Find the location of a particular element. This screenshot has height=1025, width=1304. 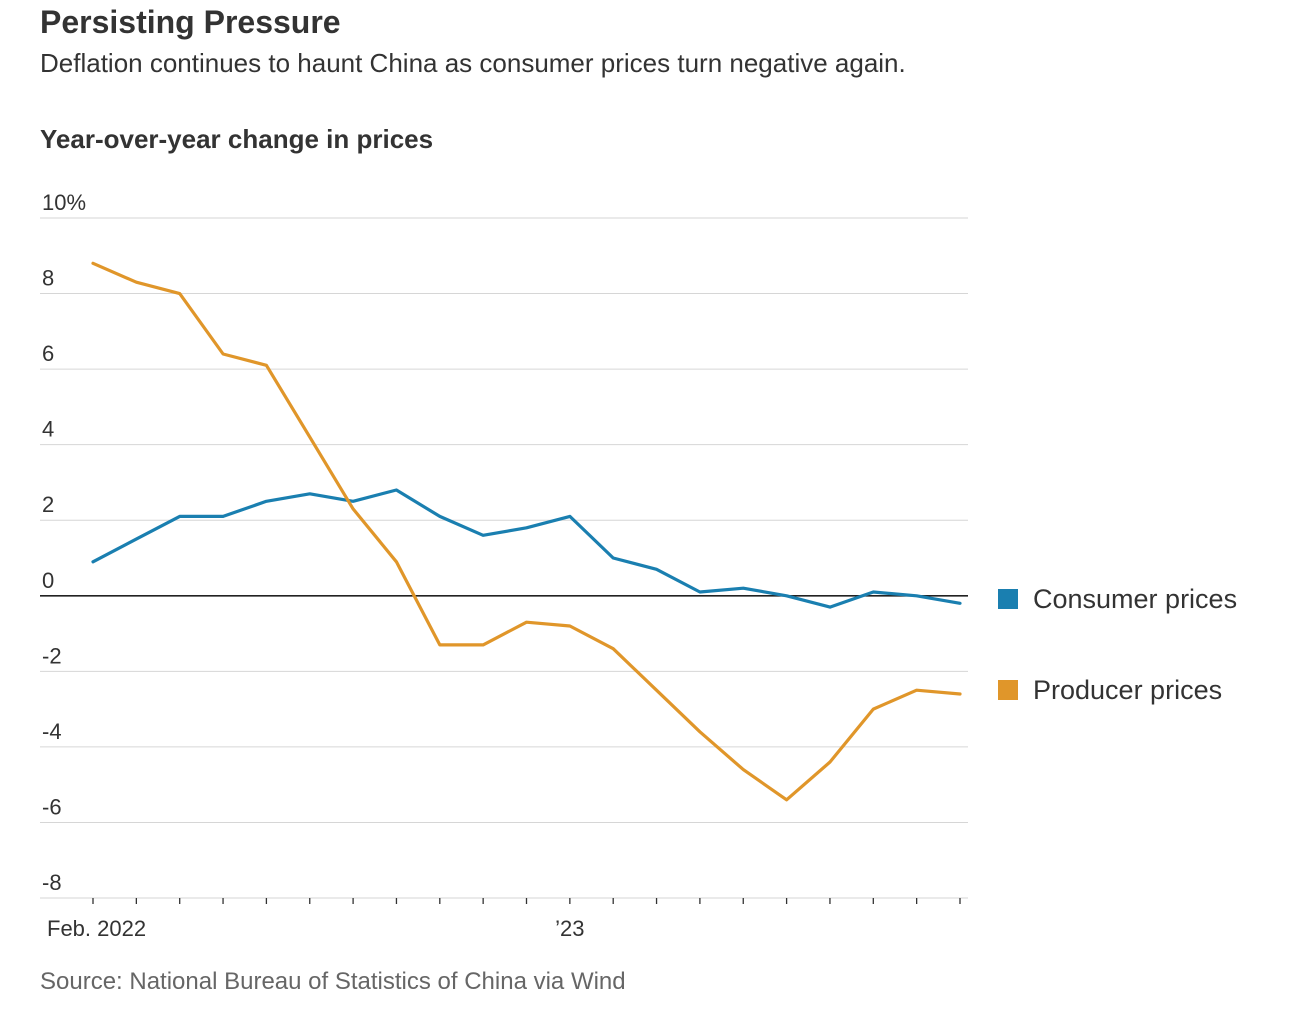

y-tick-label: 0 is located at coordinates (48, 580).